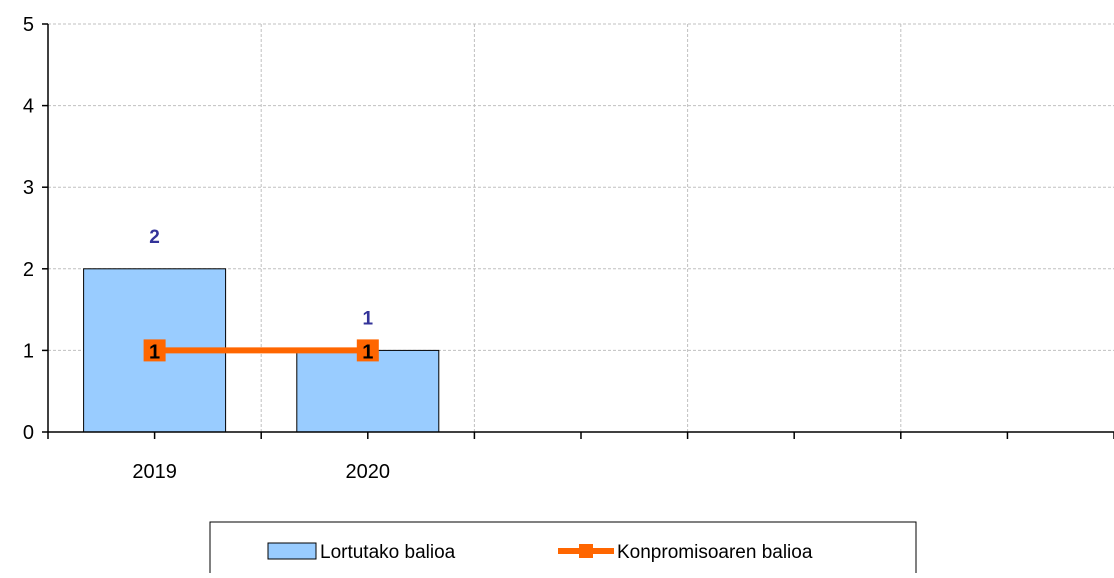 Image resolution: width=1114 pixels, height=578 pixels. Describe the element at coordinates (586, 551) in the screenshot. I see `legend-line-marker` at that location.